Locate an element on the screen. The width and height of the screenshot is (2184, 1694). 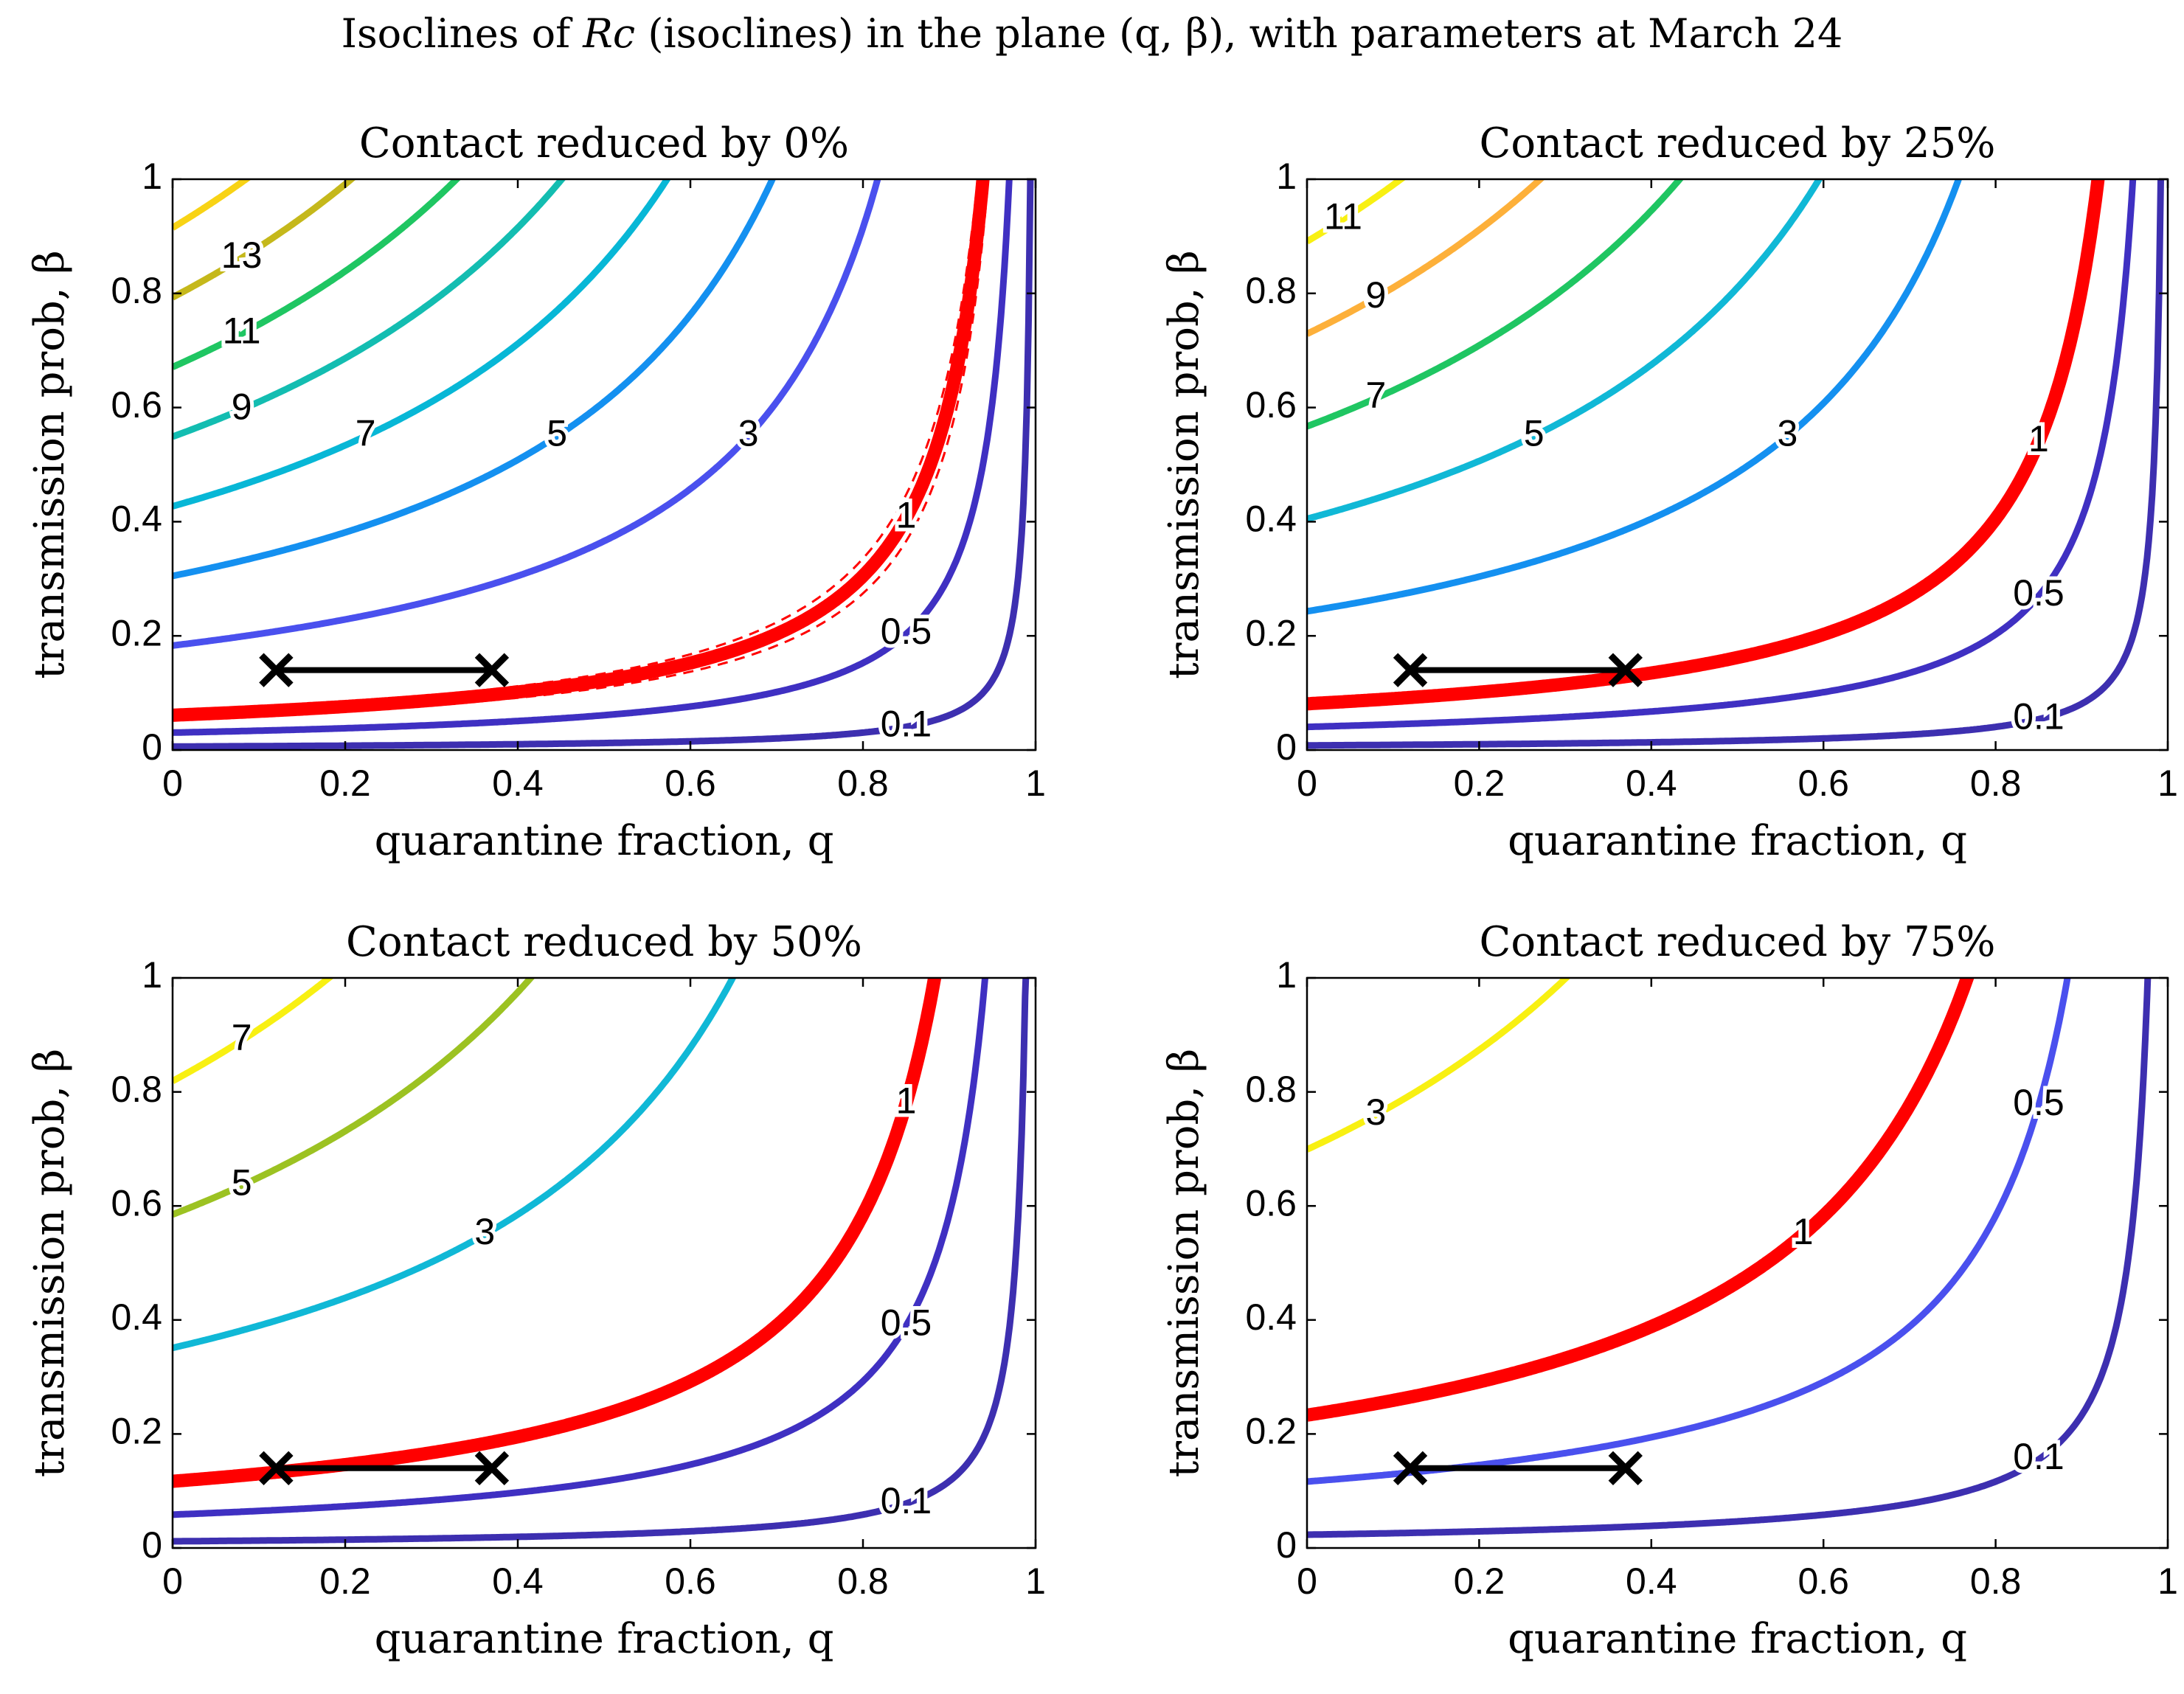
panel-title: Contact reduced by 50% is located at coordinates (604, 942).